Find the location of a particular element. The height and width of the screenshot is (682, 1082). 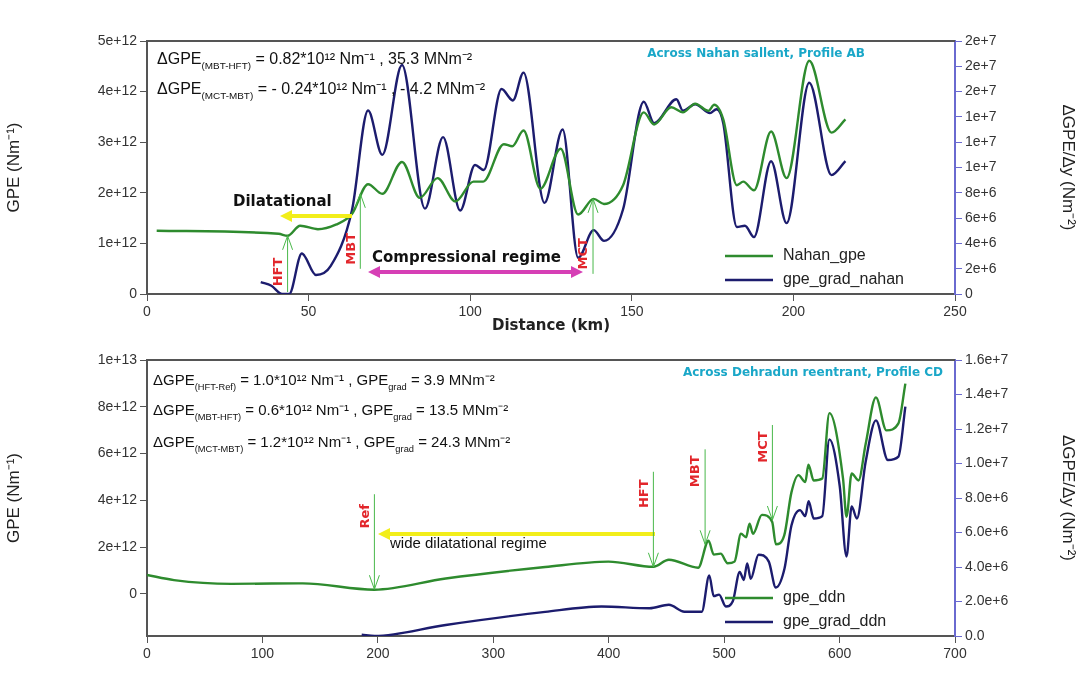

y2-tick-label: 4e+6 is located at coordinates (981, 242).